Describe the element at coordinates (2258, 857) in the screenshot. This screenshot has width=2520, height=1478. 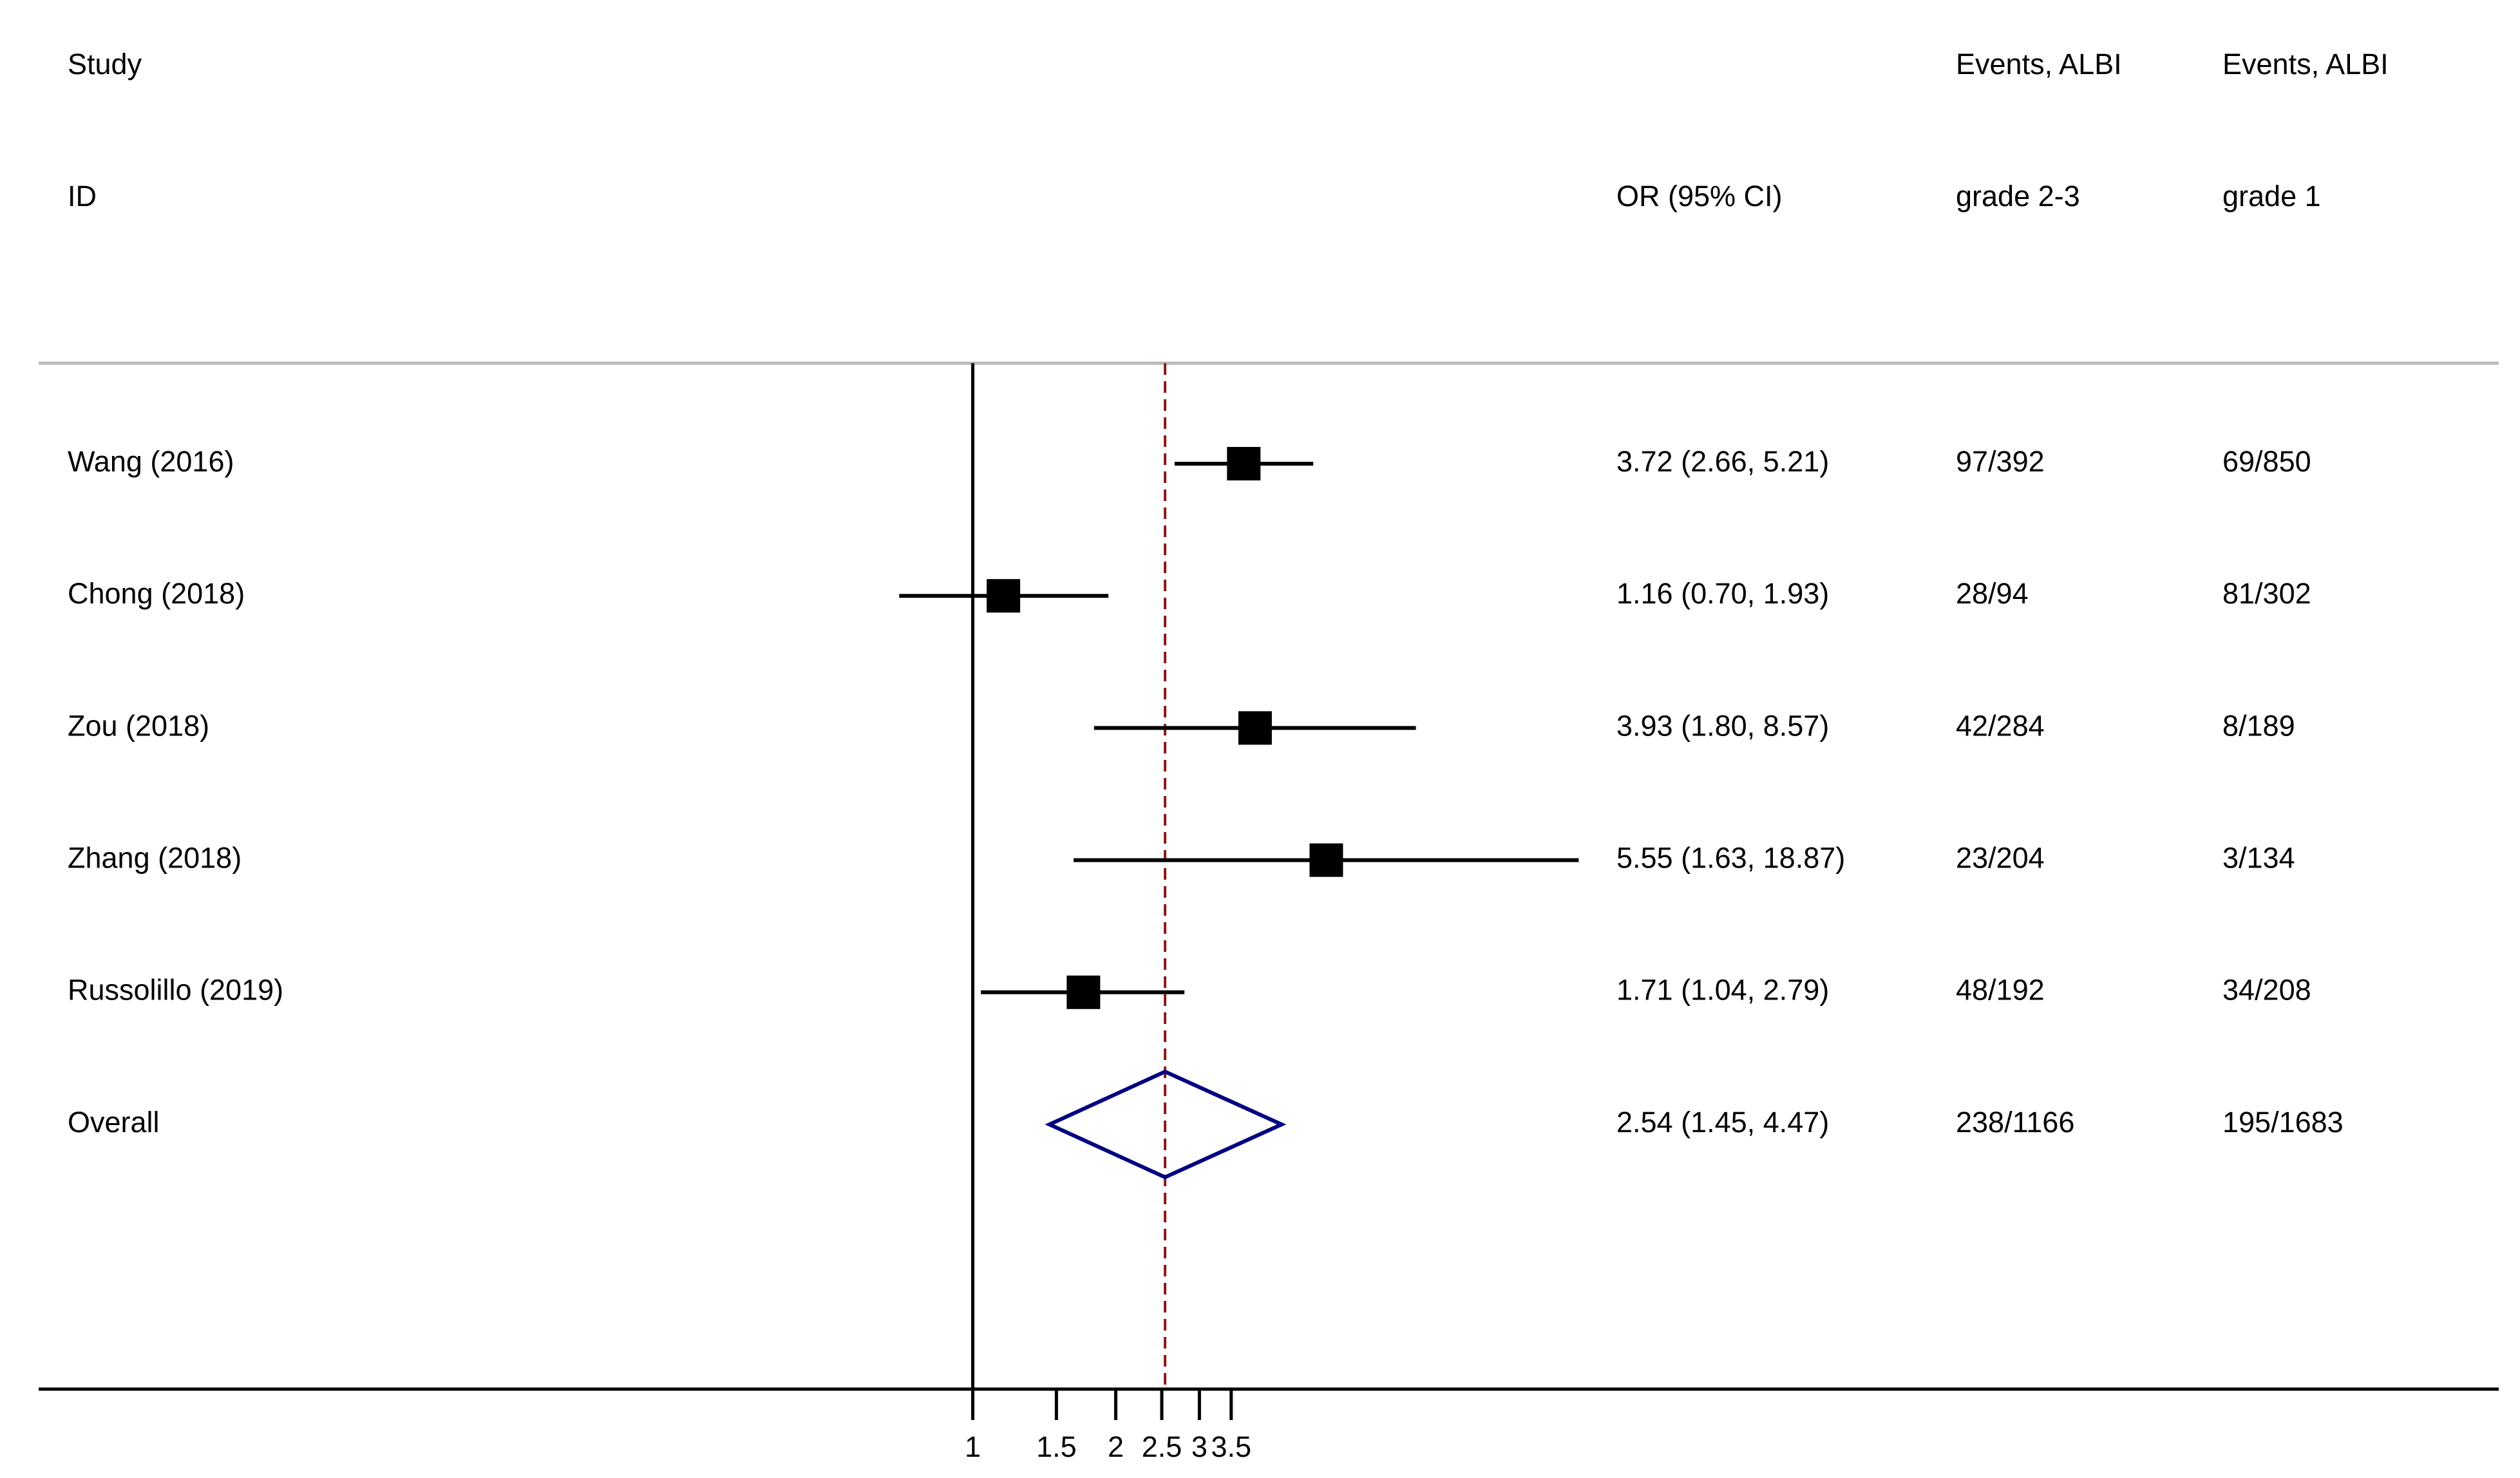
I see `events-grade-1: 3/134` at that location.